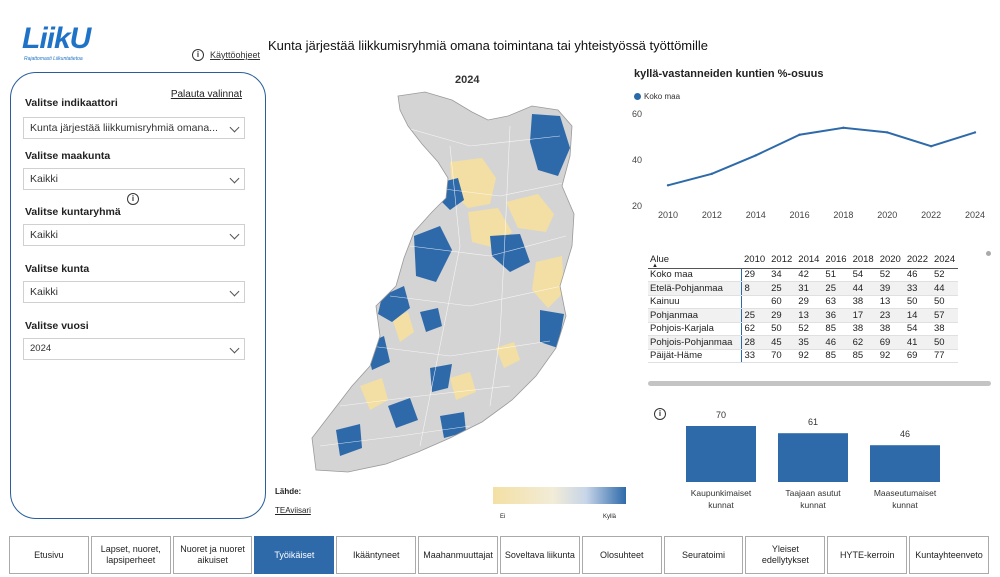 The image size is (1000, 577). Describe the element at coordinates (836, 260) in the screenshot. I see `column-header-year: 2016` at that location.